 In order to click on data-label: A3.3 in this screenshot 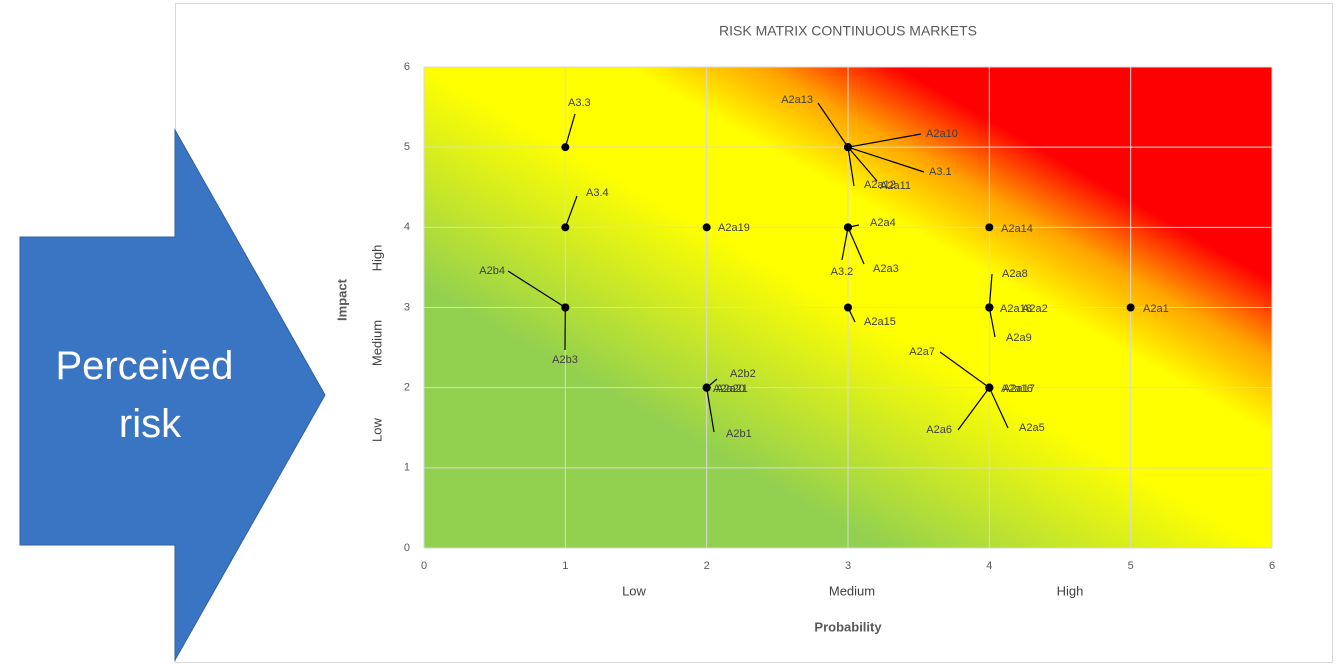, I will do `click(579, 103)`.